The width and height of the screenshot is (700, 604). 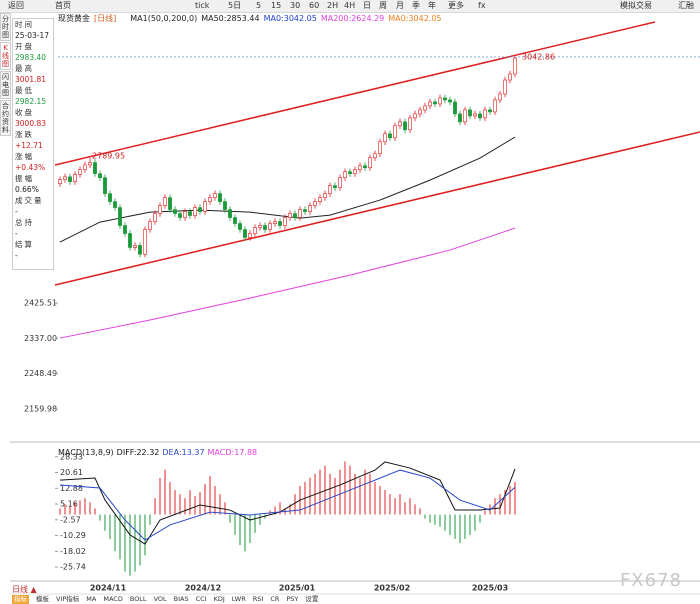 I want to click on indicator-tab: 模板, so click(x=42, y=599).